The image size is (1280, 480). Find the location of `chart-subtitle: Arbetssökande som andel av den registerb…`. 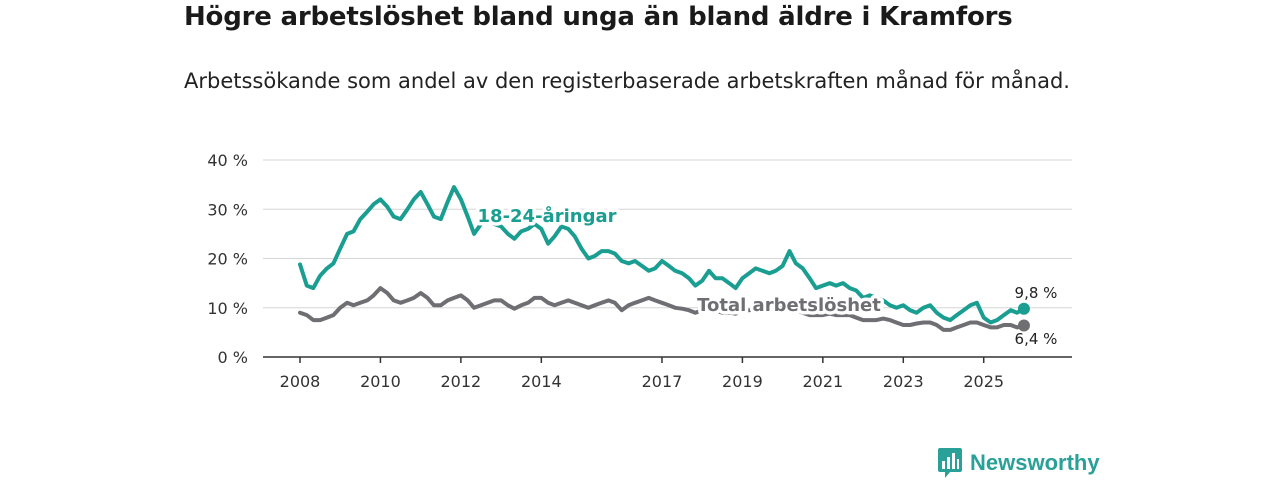

chart-subtitle: Arbetssökande som andel av den registerb… is located at coordinates (627, 81).